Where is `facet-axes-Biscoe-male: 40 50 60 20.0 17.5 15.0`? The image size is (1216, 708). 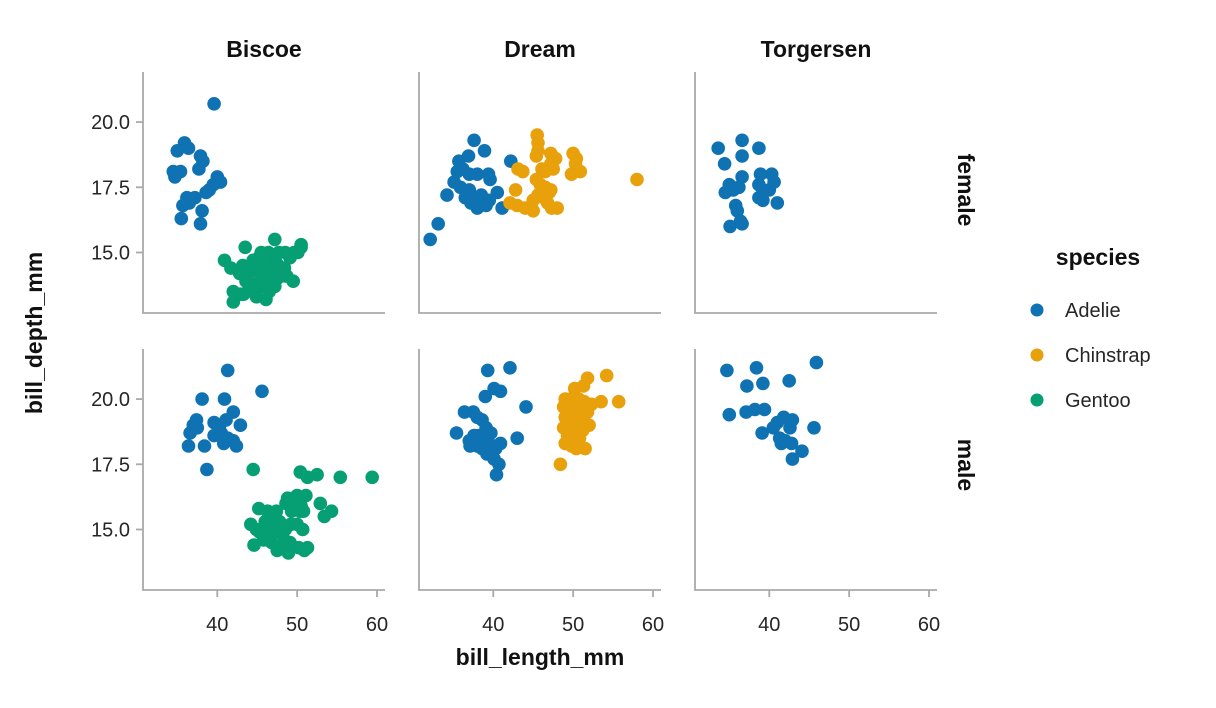
facet-axes-Biscoe-male: 40 50 60 20.0 17.5 15.0 is located at coordinates (239, 492).